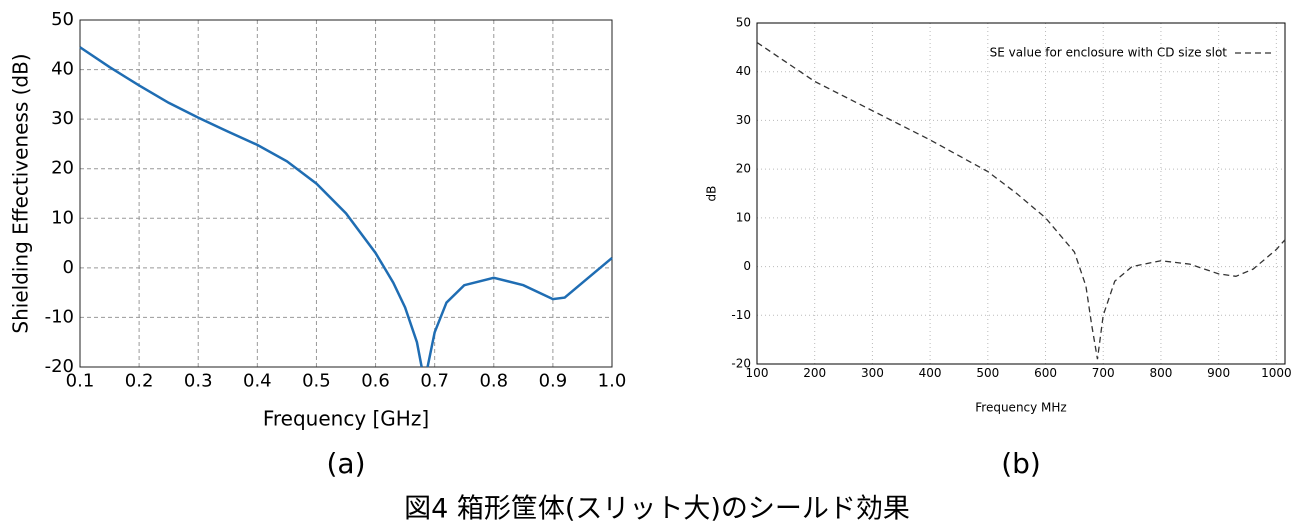 The image size is (1315, 530). I want to click on x-tick-label: 0.1, so click(80, 380).